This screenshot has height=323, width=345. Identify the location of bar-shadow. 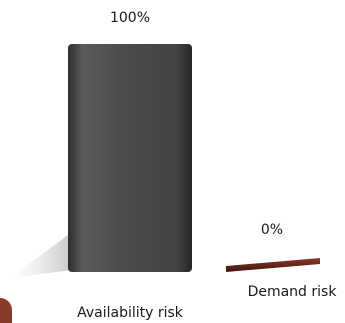
(41, 255).